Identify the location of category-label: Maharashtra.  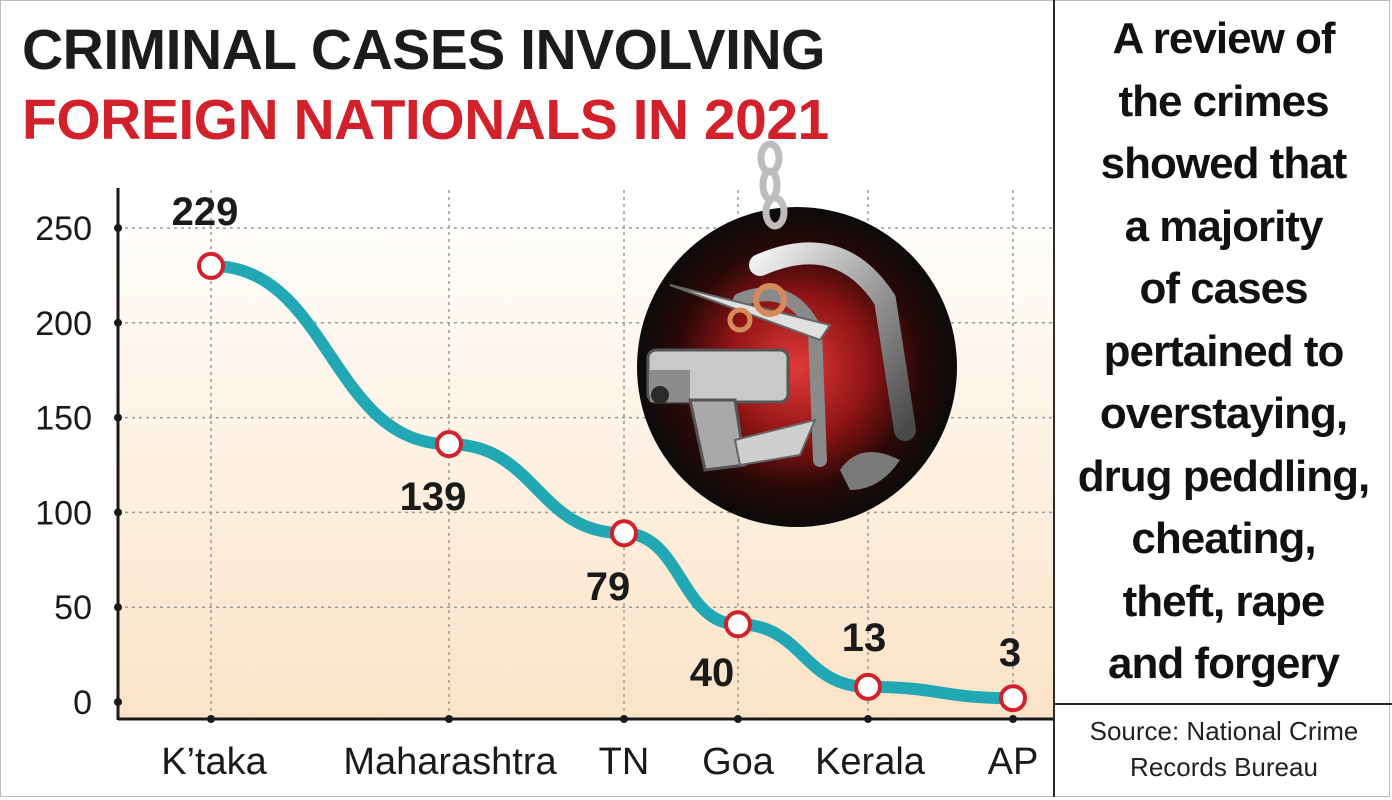
(450, 762).